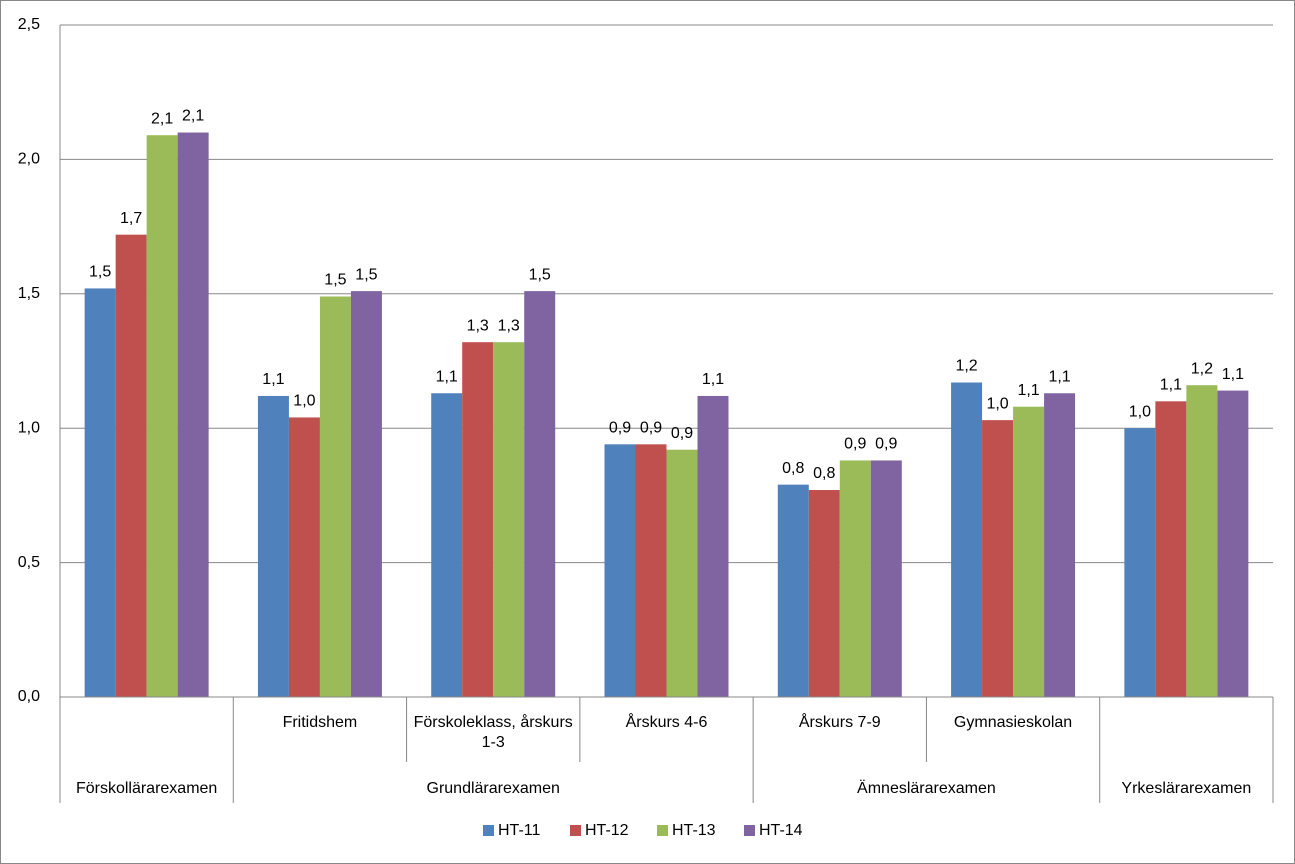 The height and width of the screenshot is (864, 1295). Describe the element at coordinates (320, 722) in the screenshot. I see `x-tick-label: Fritidshem` at that location.